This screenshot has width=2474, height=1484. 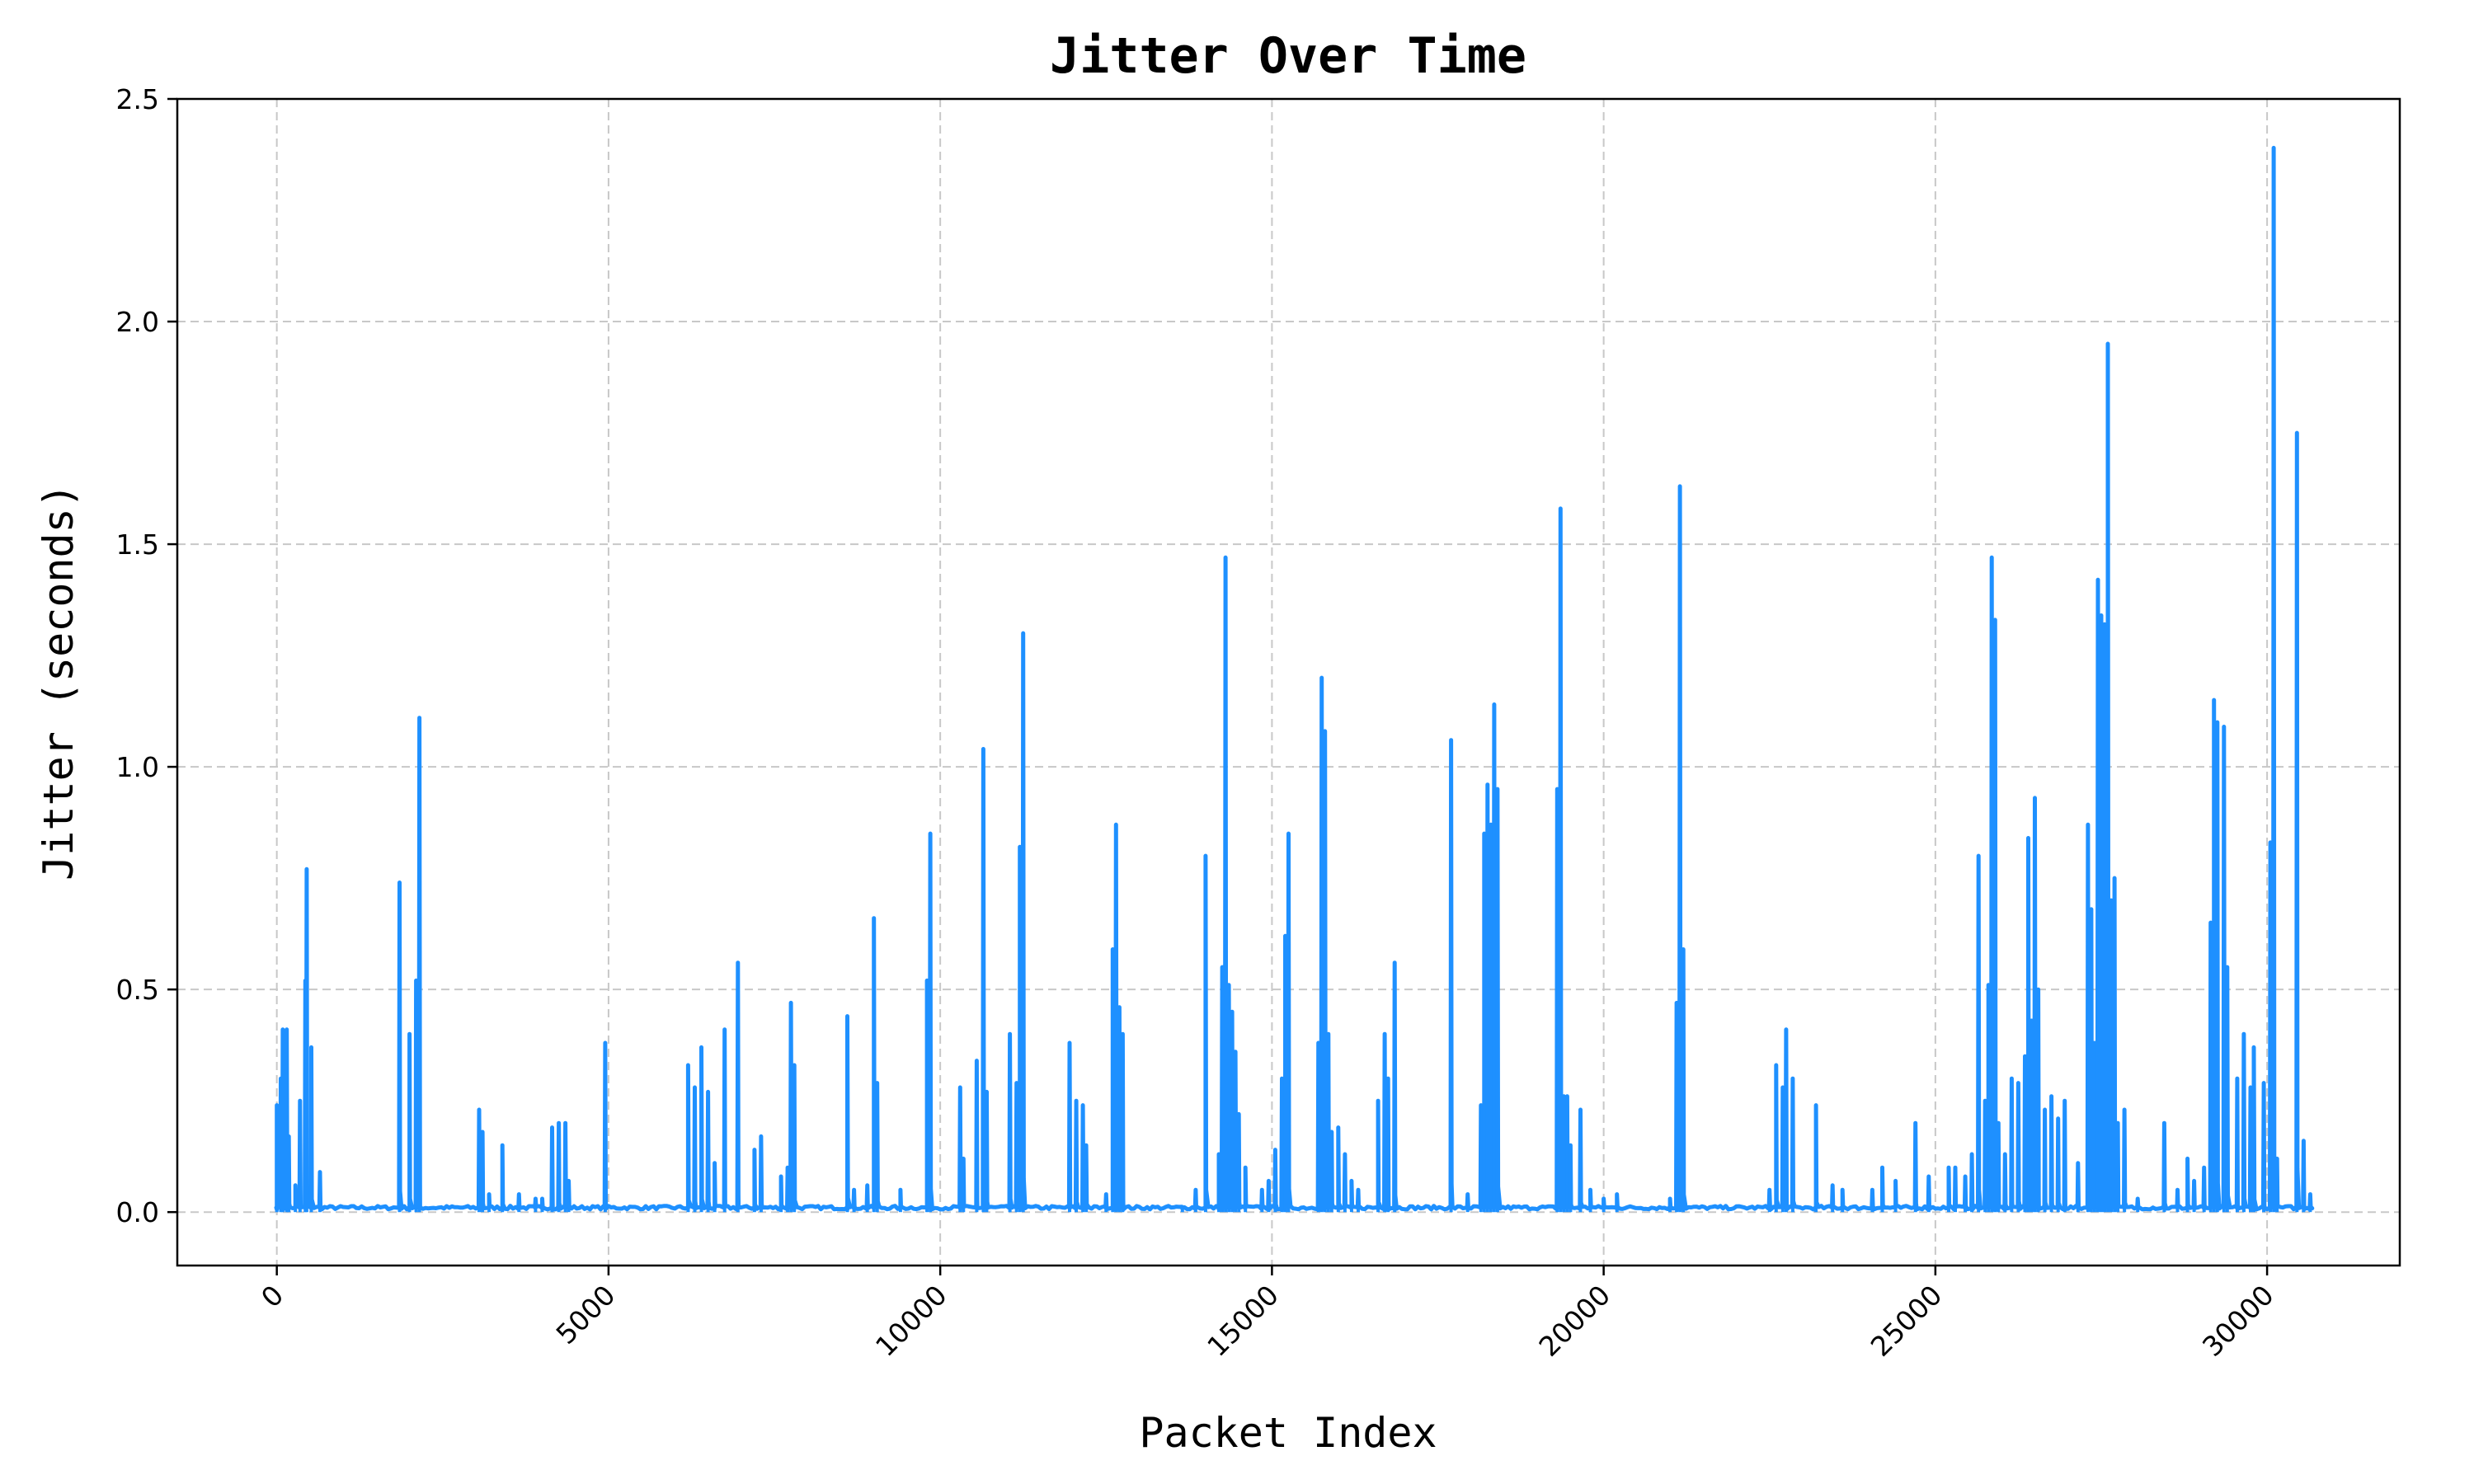 What do you see at coordinates (146, 655) in the screenshot?
I see `y-axis-ticks: 0.0 0.5 1.0 1.5 2.0 2.5` at bounding box center [146, 655].